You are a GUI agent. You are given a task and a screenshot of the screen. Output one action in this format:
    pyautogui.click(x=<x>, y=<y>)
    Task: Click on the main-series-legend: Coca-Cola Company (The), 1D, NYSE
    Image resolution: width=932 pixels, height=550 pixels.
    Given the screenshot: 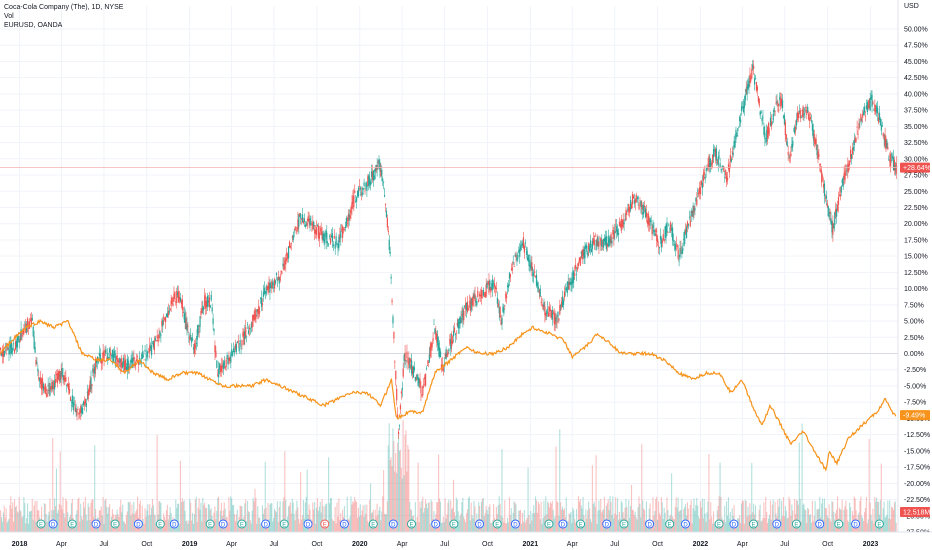 What is the action you would take?
    pyautogui.click(x=64, y=7)
    